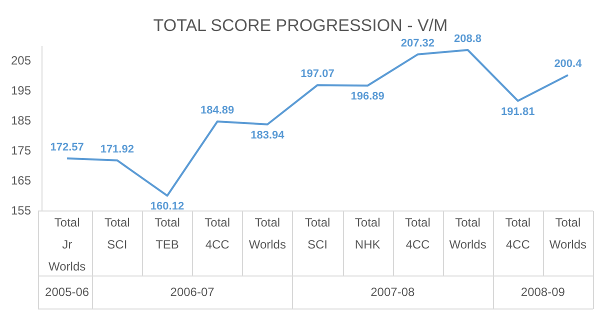 The width and height of the screenshot is (609, 327). What do you see at coordinates (317, 74) in the screenshot?
I see `data-label: 197.07` at bounding box center [317, 74].